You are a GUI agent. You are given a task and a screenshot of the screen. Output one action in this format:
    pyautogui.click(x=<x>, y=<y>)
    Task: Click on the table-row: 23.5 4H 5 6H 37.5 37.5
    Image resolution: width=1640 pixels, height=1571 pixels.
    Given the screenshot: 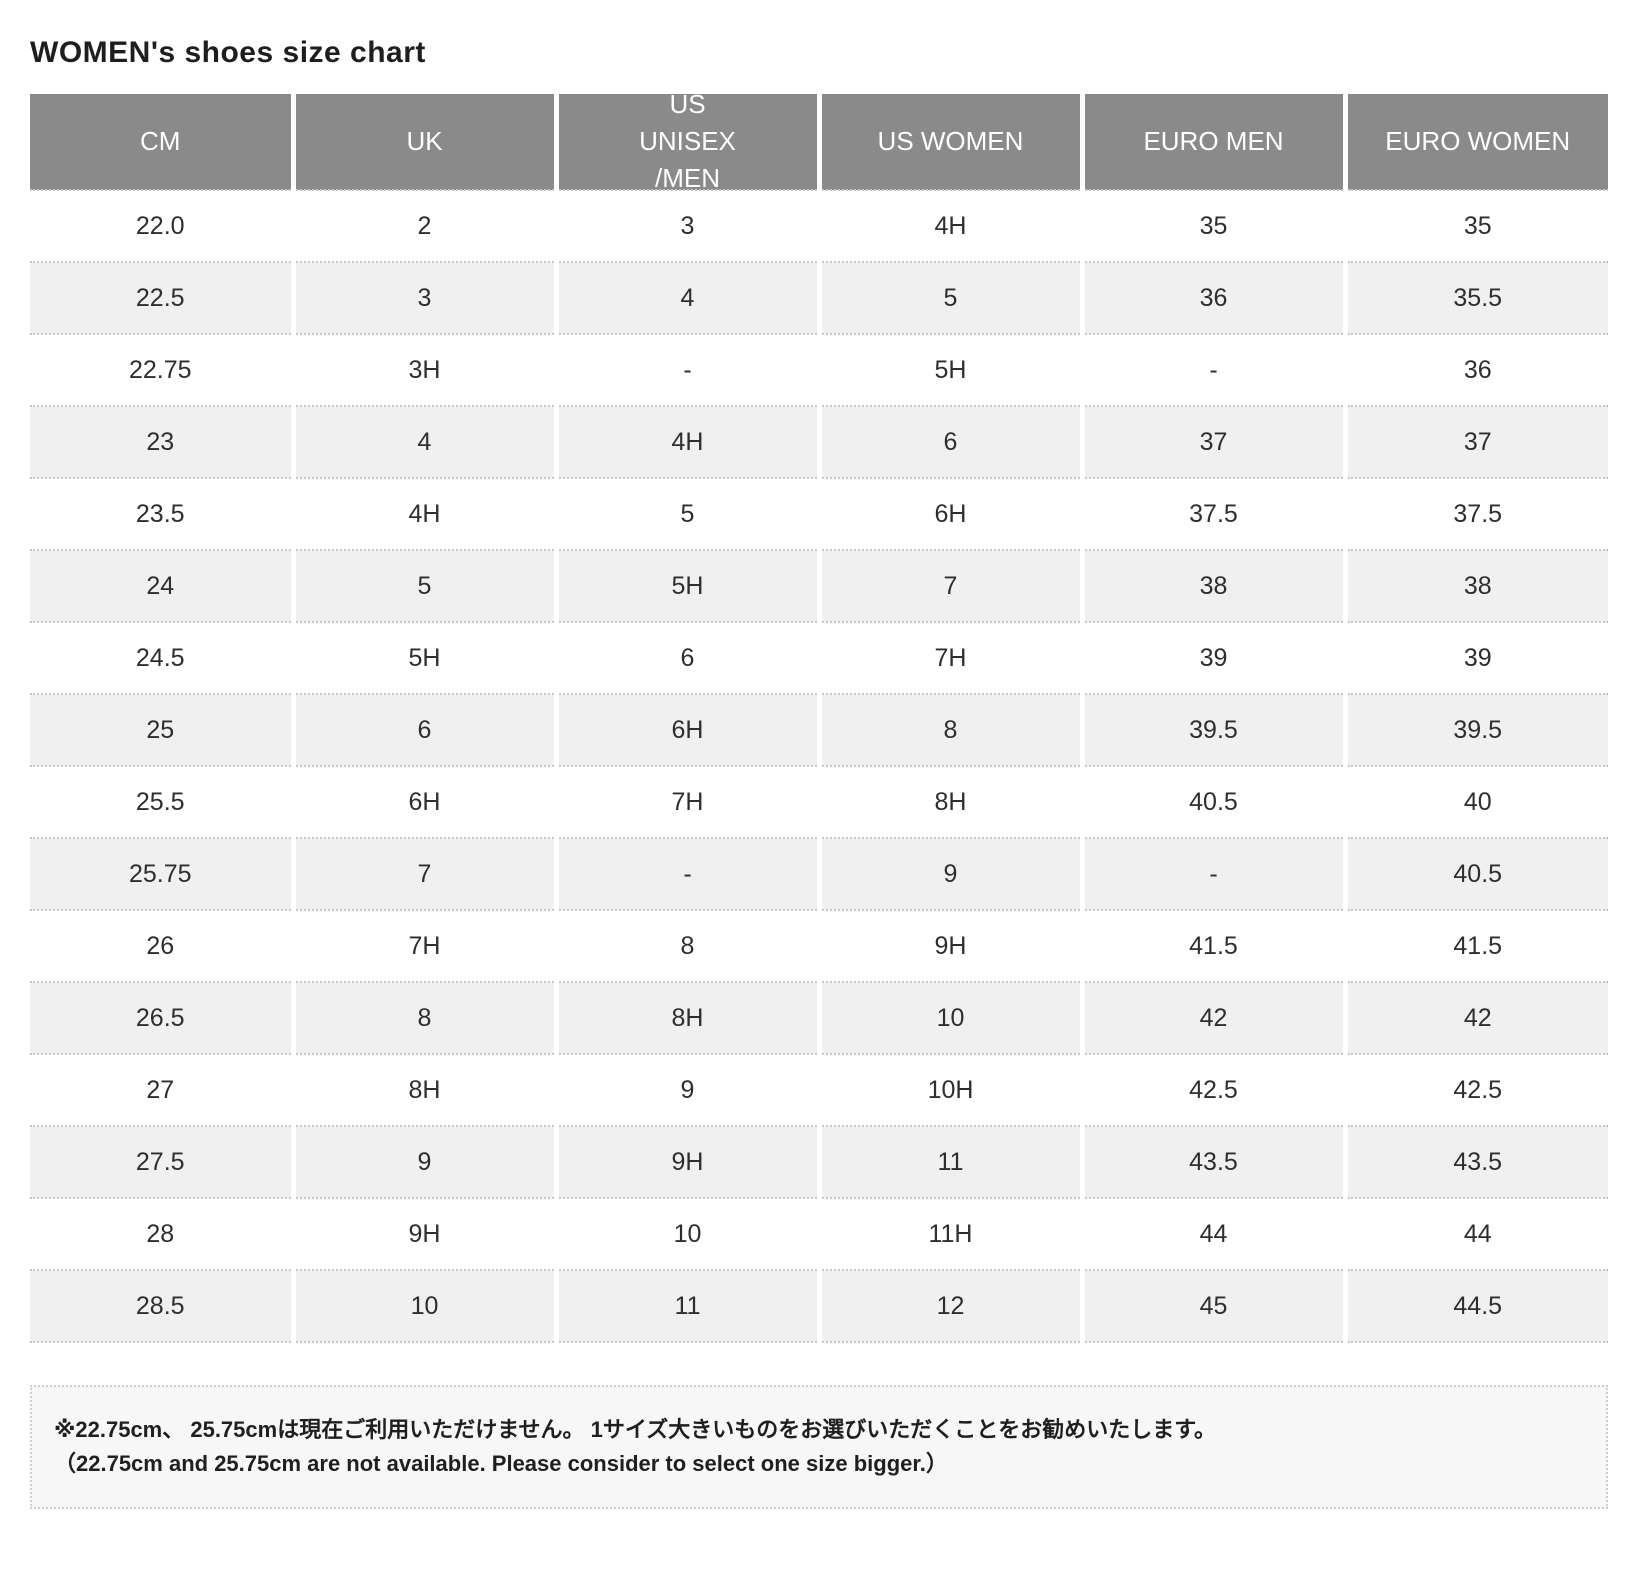 What is the action you would take?
    pyautogui.click(x=819, y=514)
    